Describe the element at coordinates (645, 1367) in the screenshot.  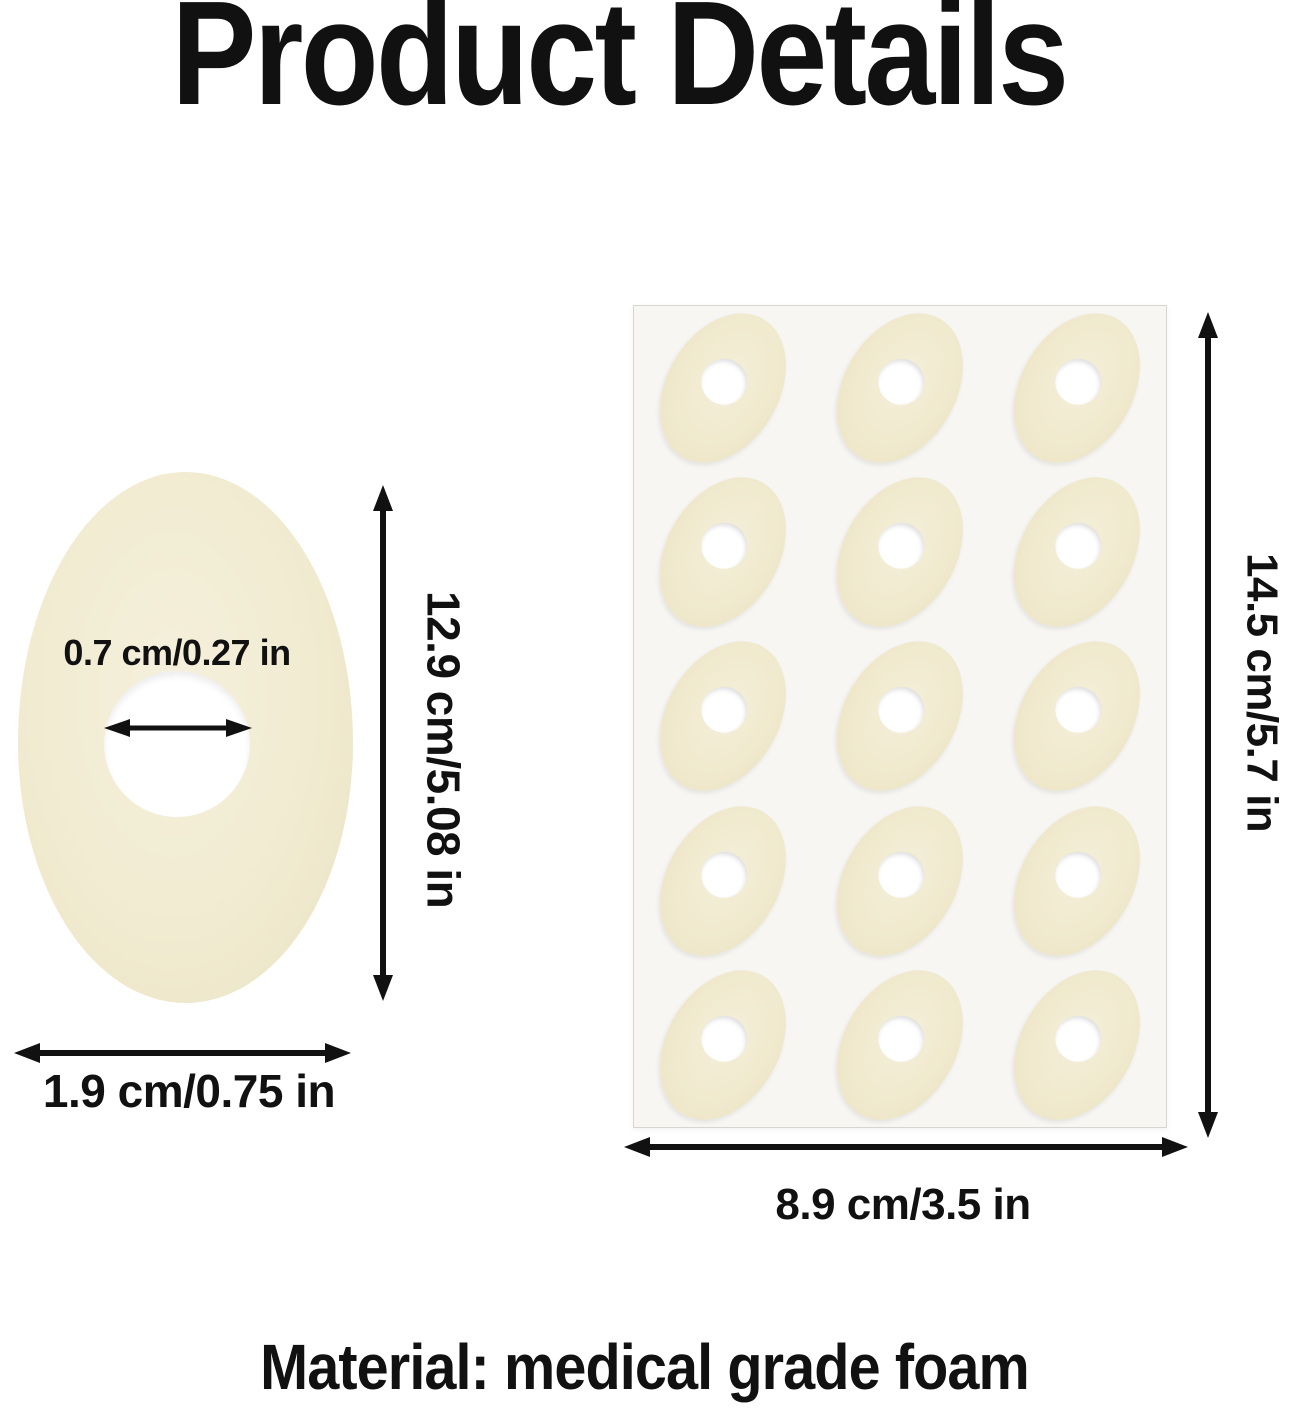
I see `material-note: Material: medical grade foam` at that location.